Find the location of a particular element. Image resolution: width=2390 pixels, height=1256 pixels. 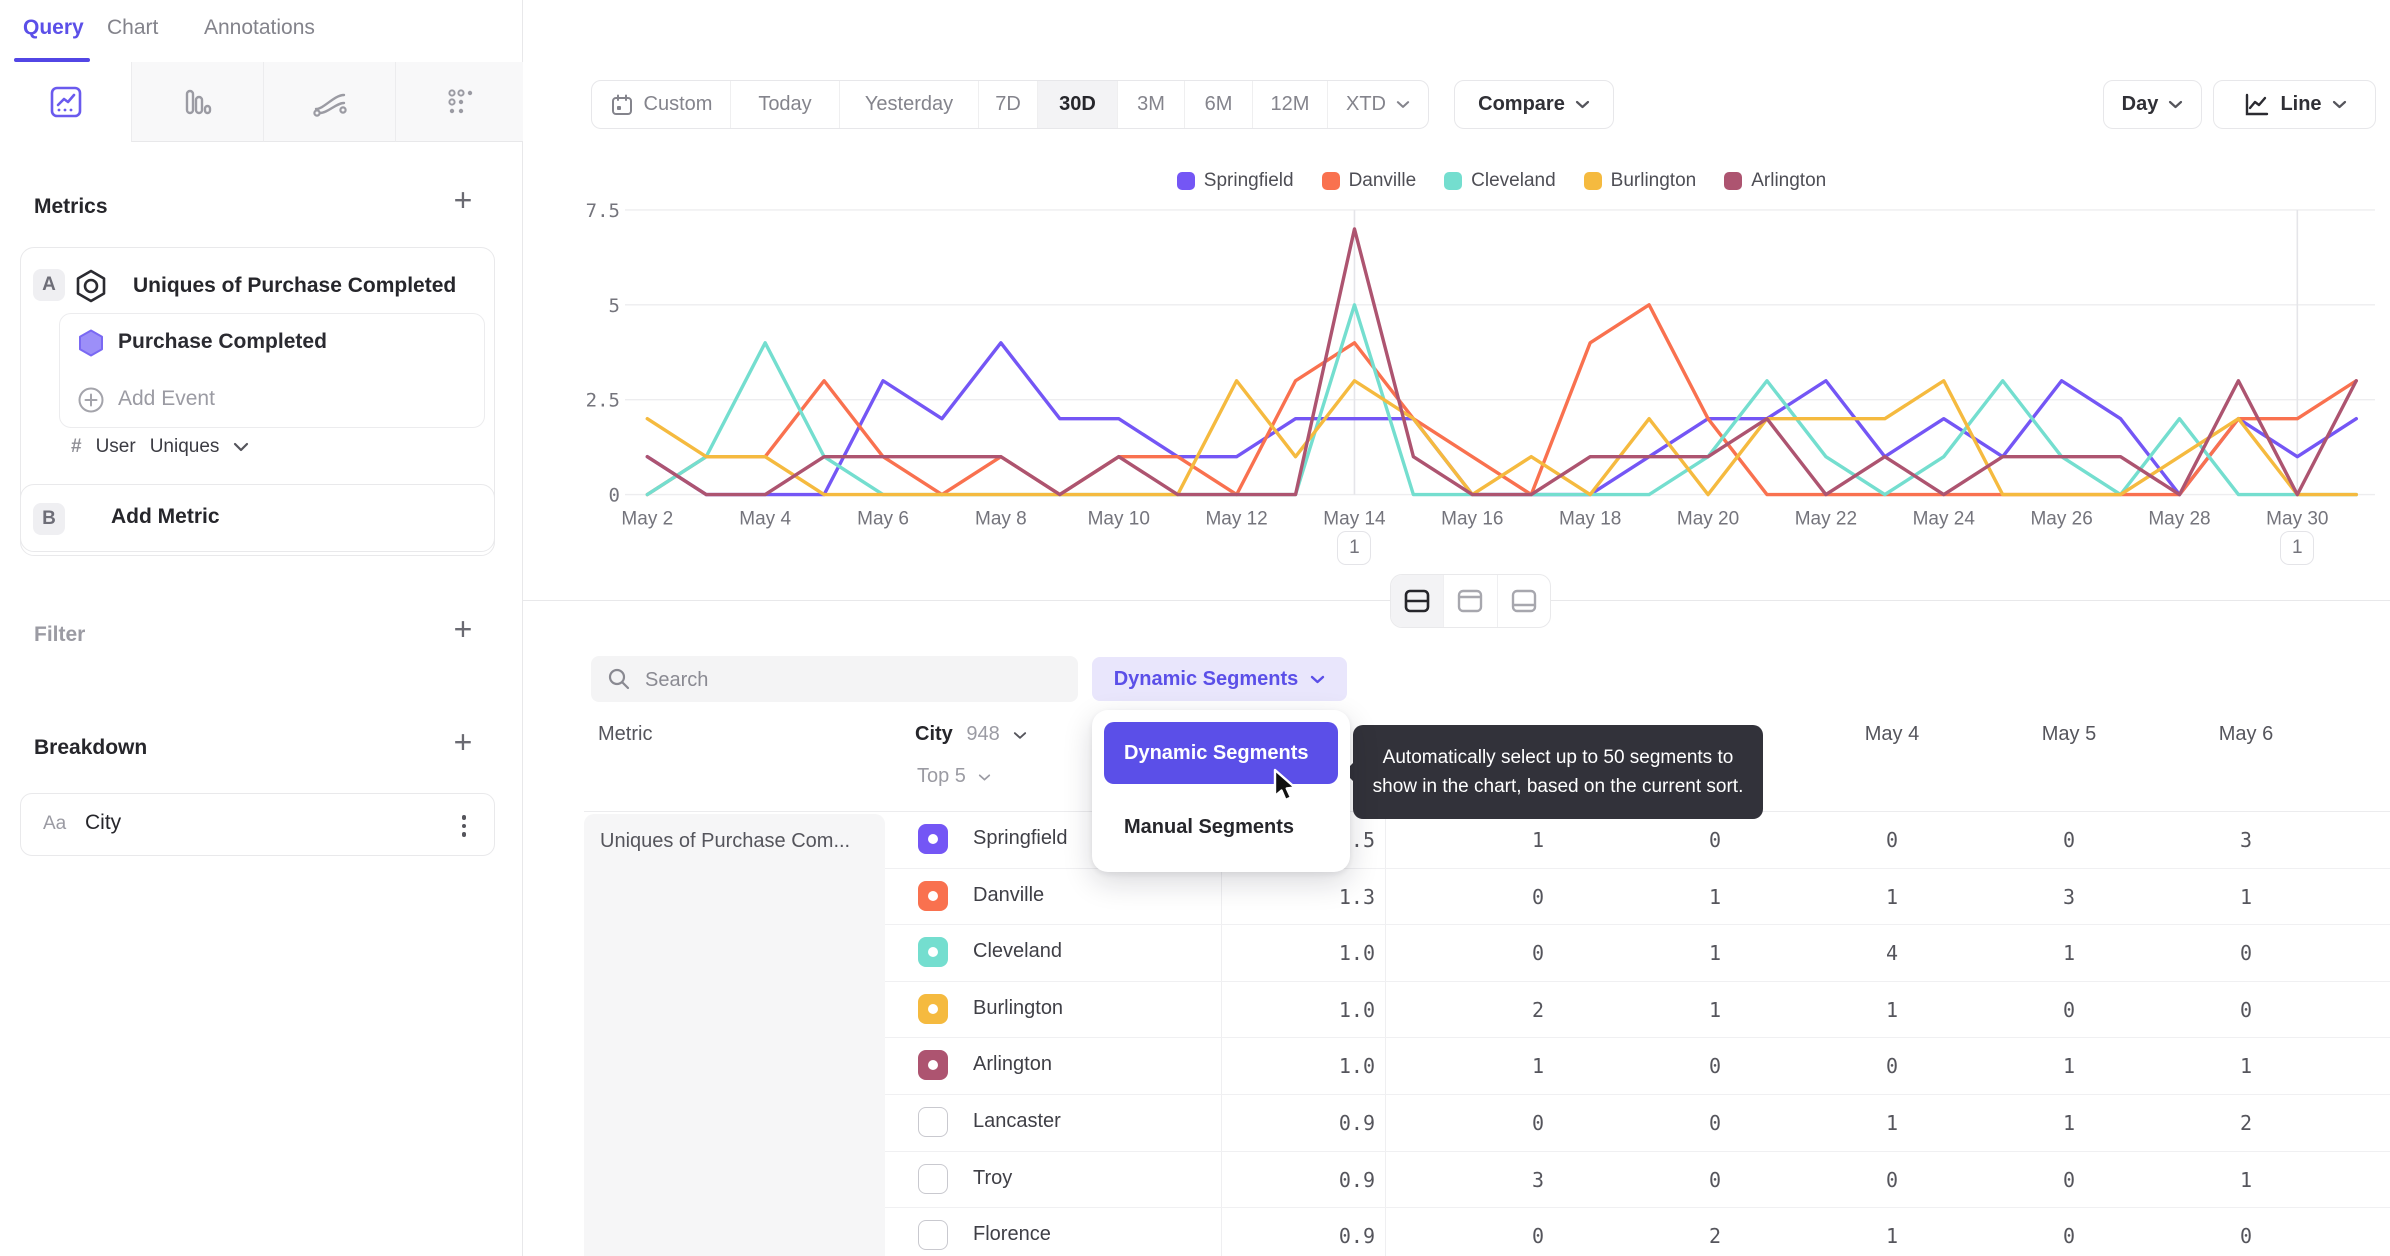

chart-style-button: Line is located at coordinates (2294, 104).